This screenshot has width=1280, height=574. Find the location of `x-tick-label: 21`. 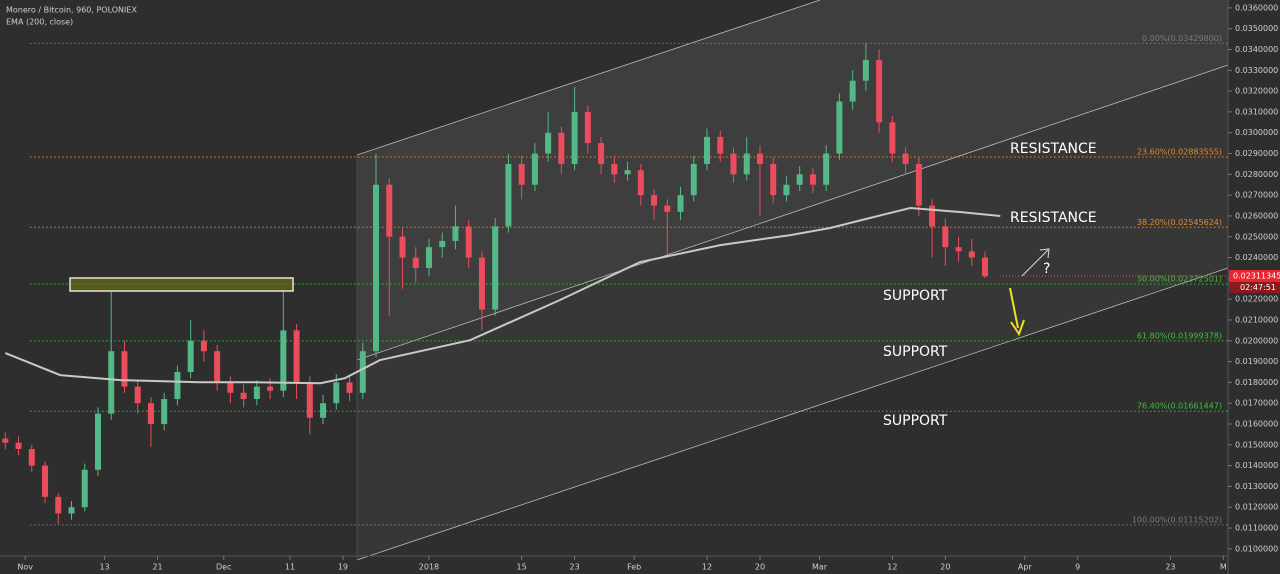

x-tick-label: 21 is located at coordinates (157, 567).